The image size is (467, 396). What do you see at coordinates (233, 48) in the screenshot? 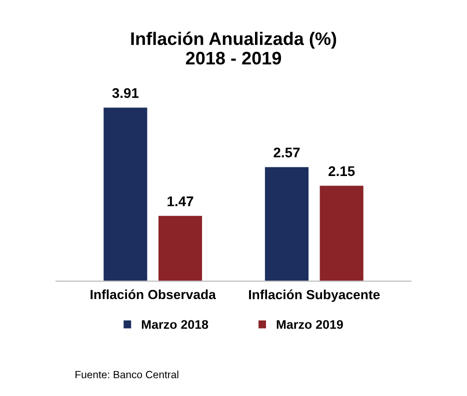
I see `chart-title: Inflación Anualizada (%) 2018 - 2019` at bounding box center [233, 48].